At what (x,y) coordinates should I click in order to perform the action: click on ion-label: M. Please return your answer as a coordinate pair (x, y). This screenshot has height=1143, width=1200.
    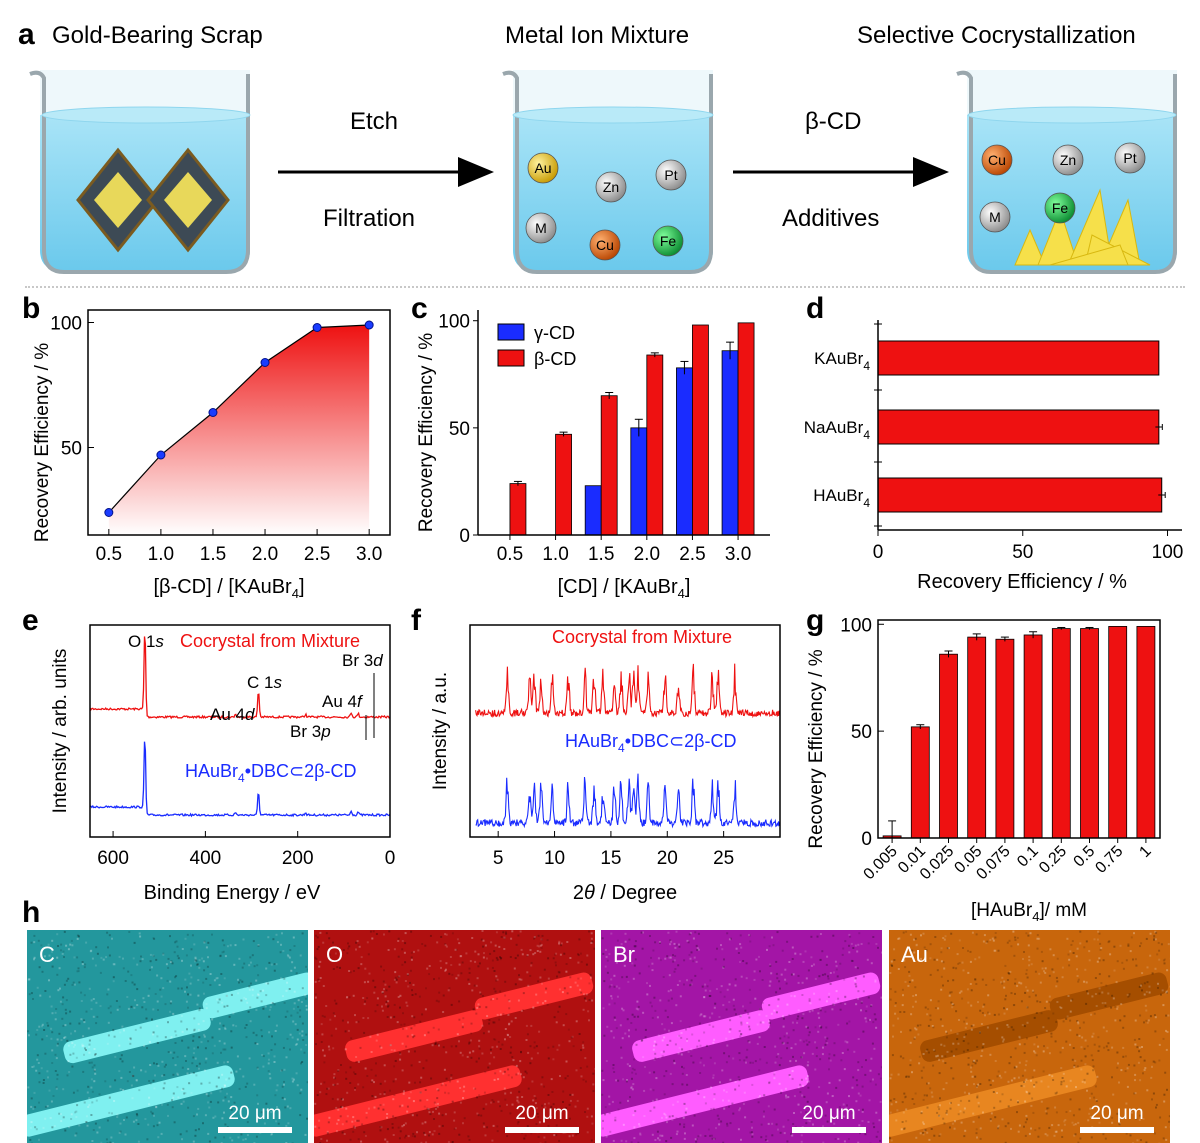
    Looking at the image, I should click on (995, 217).